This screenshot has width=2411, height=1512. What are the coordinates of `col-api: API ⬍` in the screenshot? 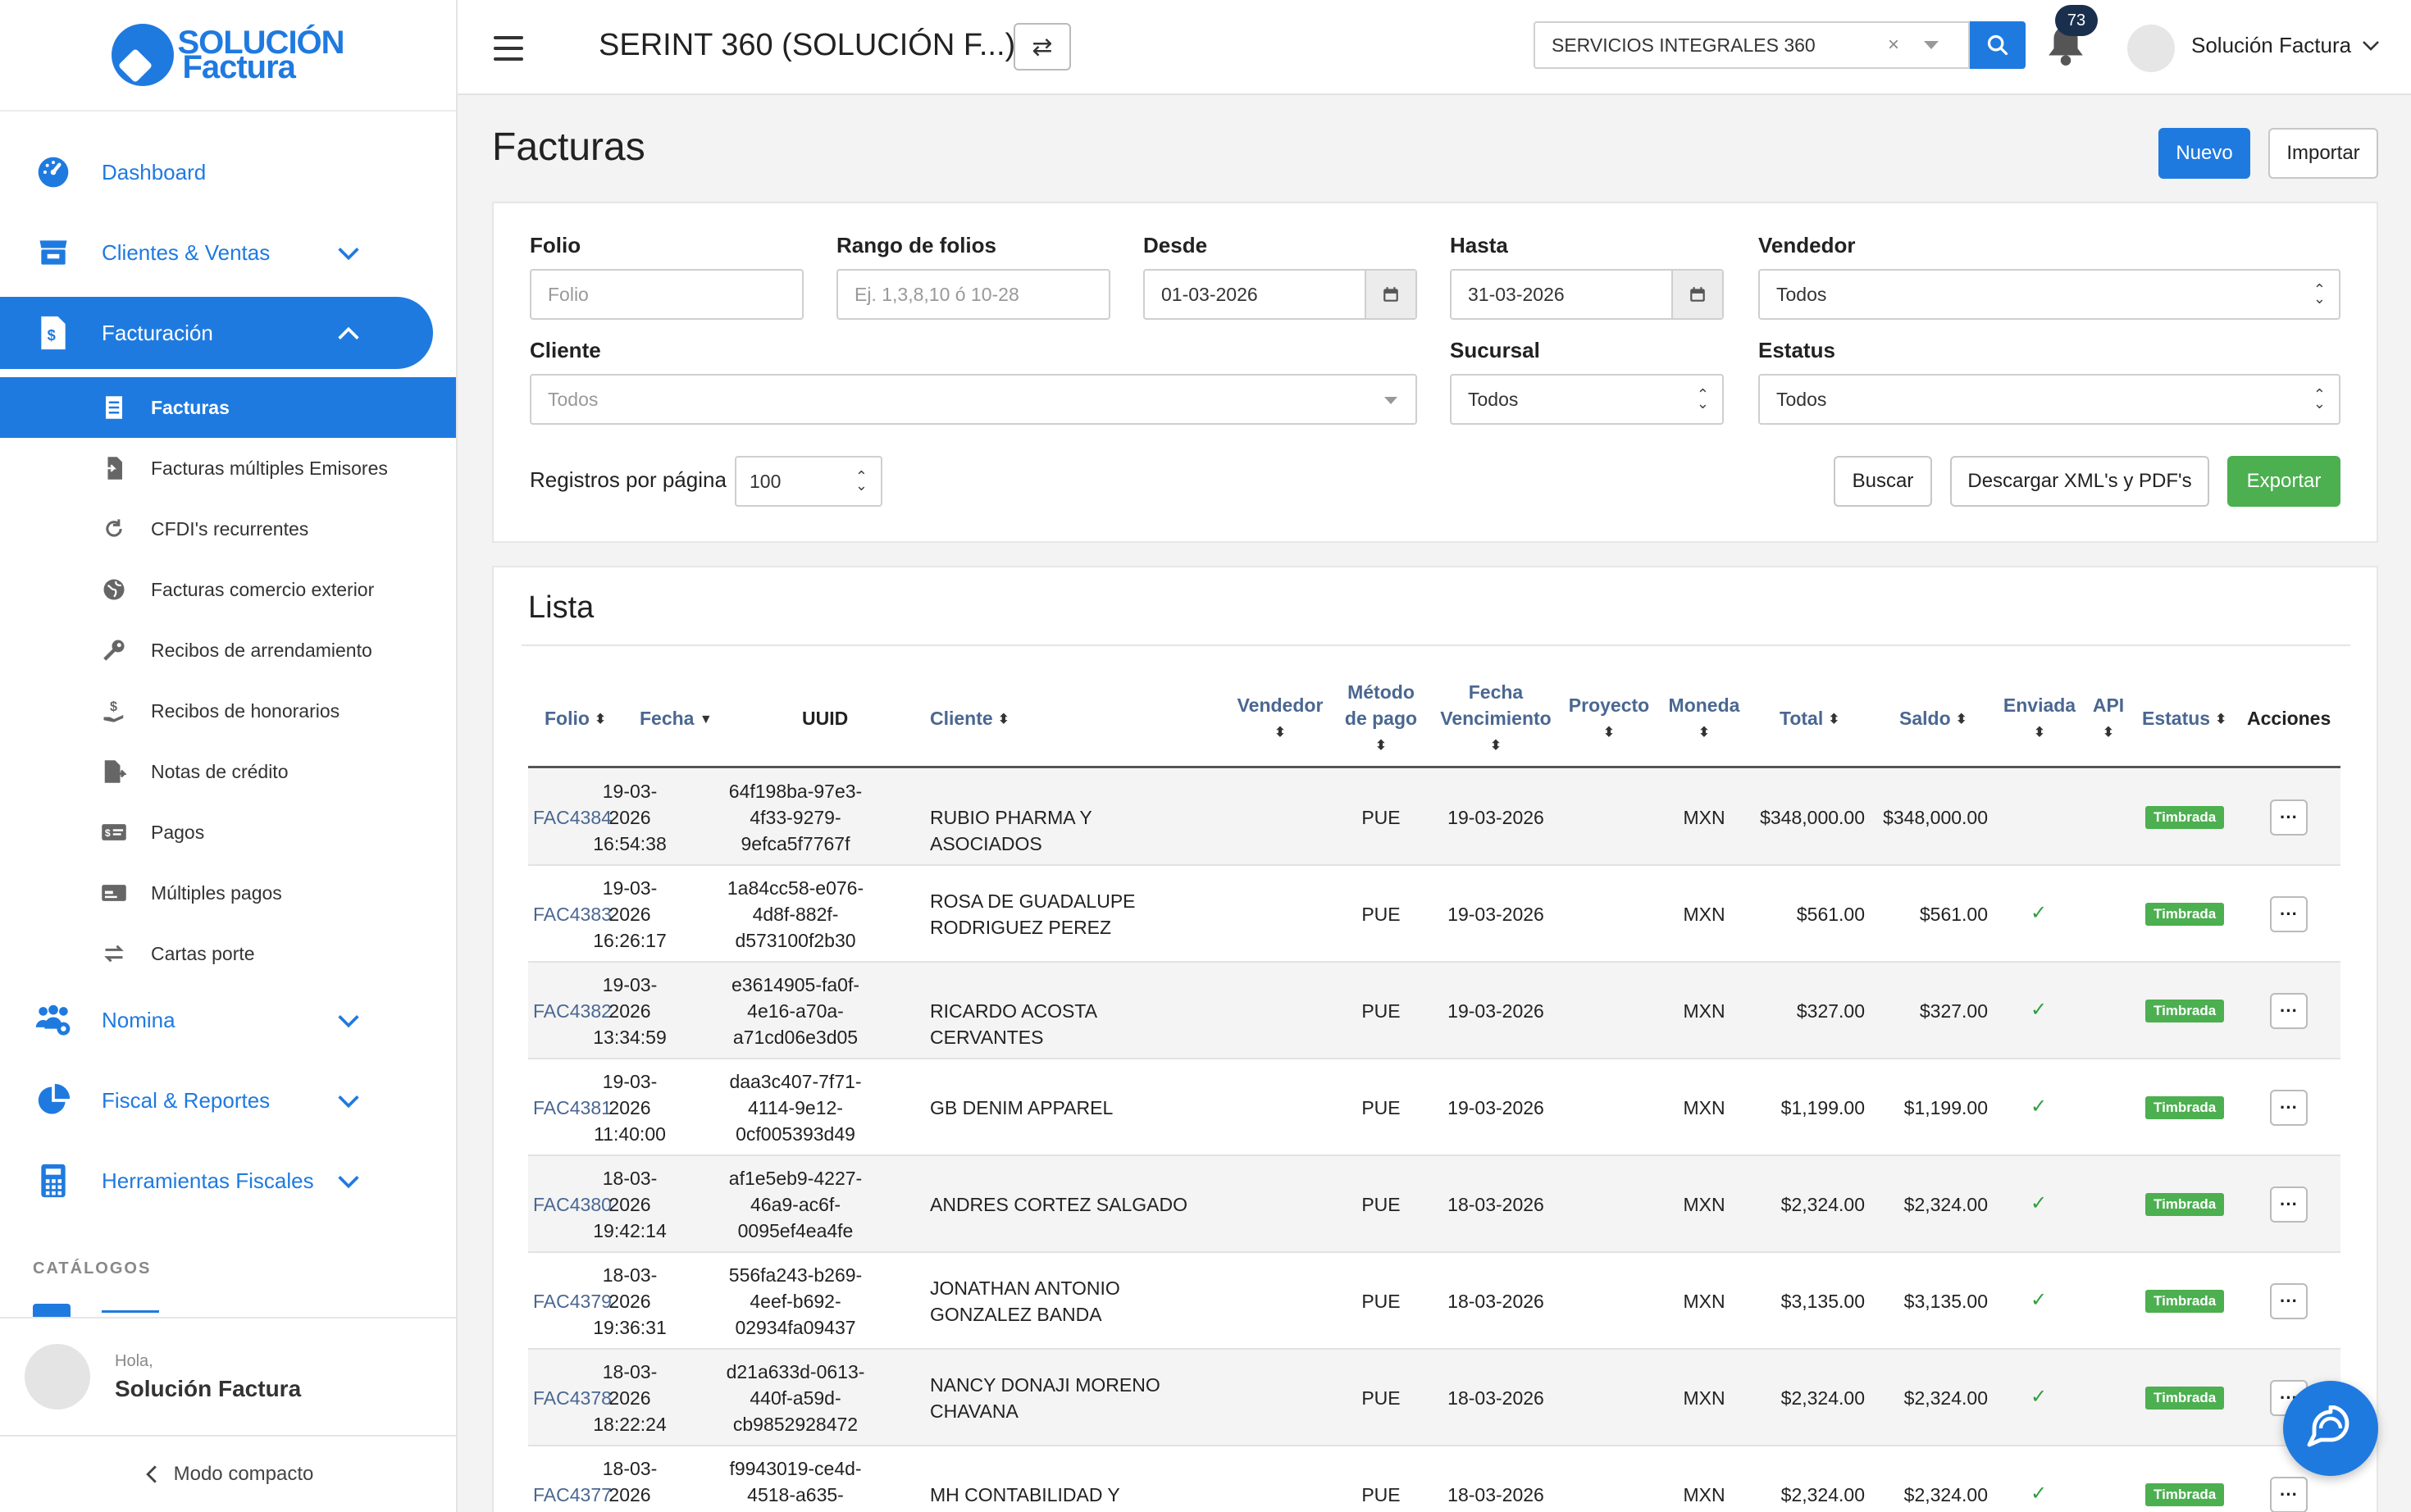 It's located at (2108, 717).